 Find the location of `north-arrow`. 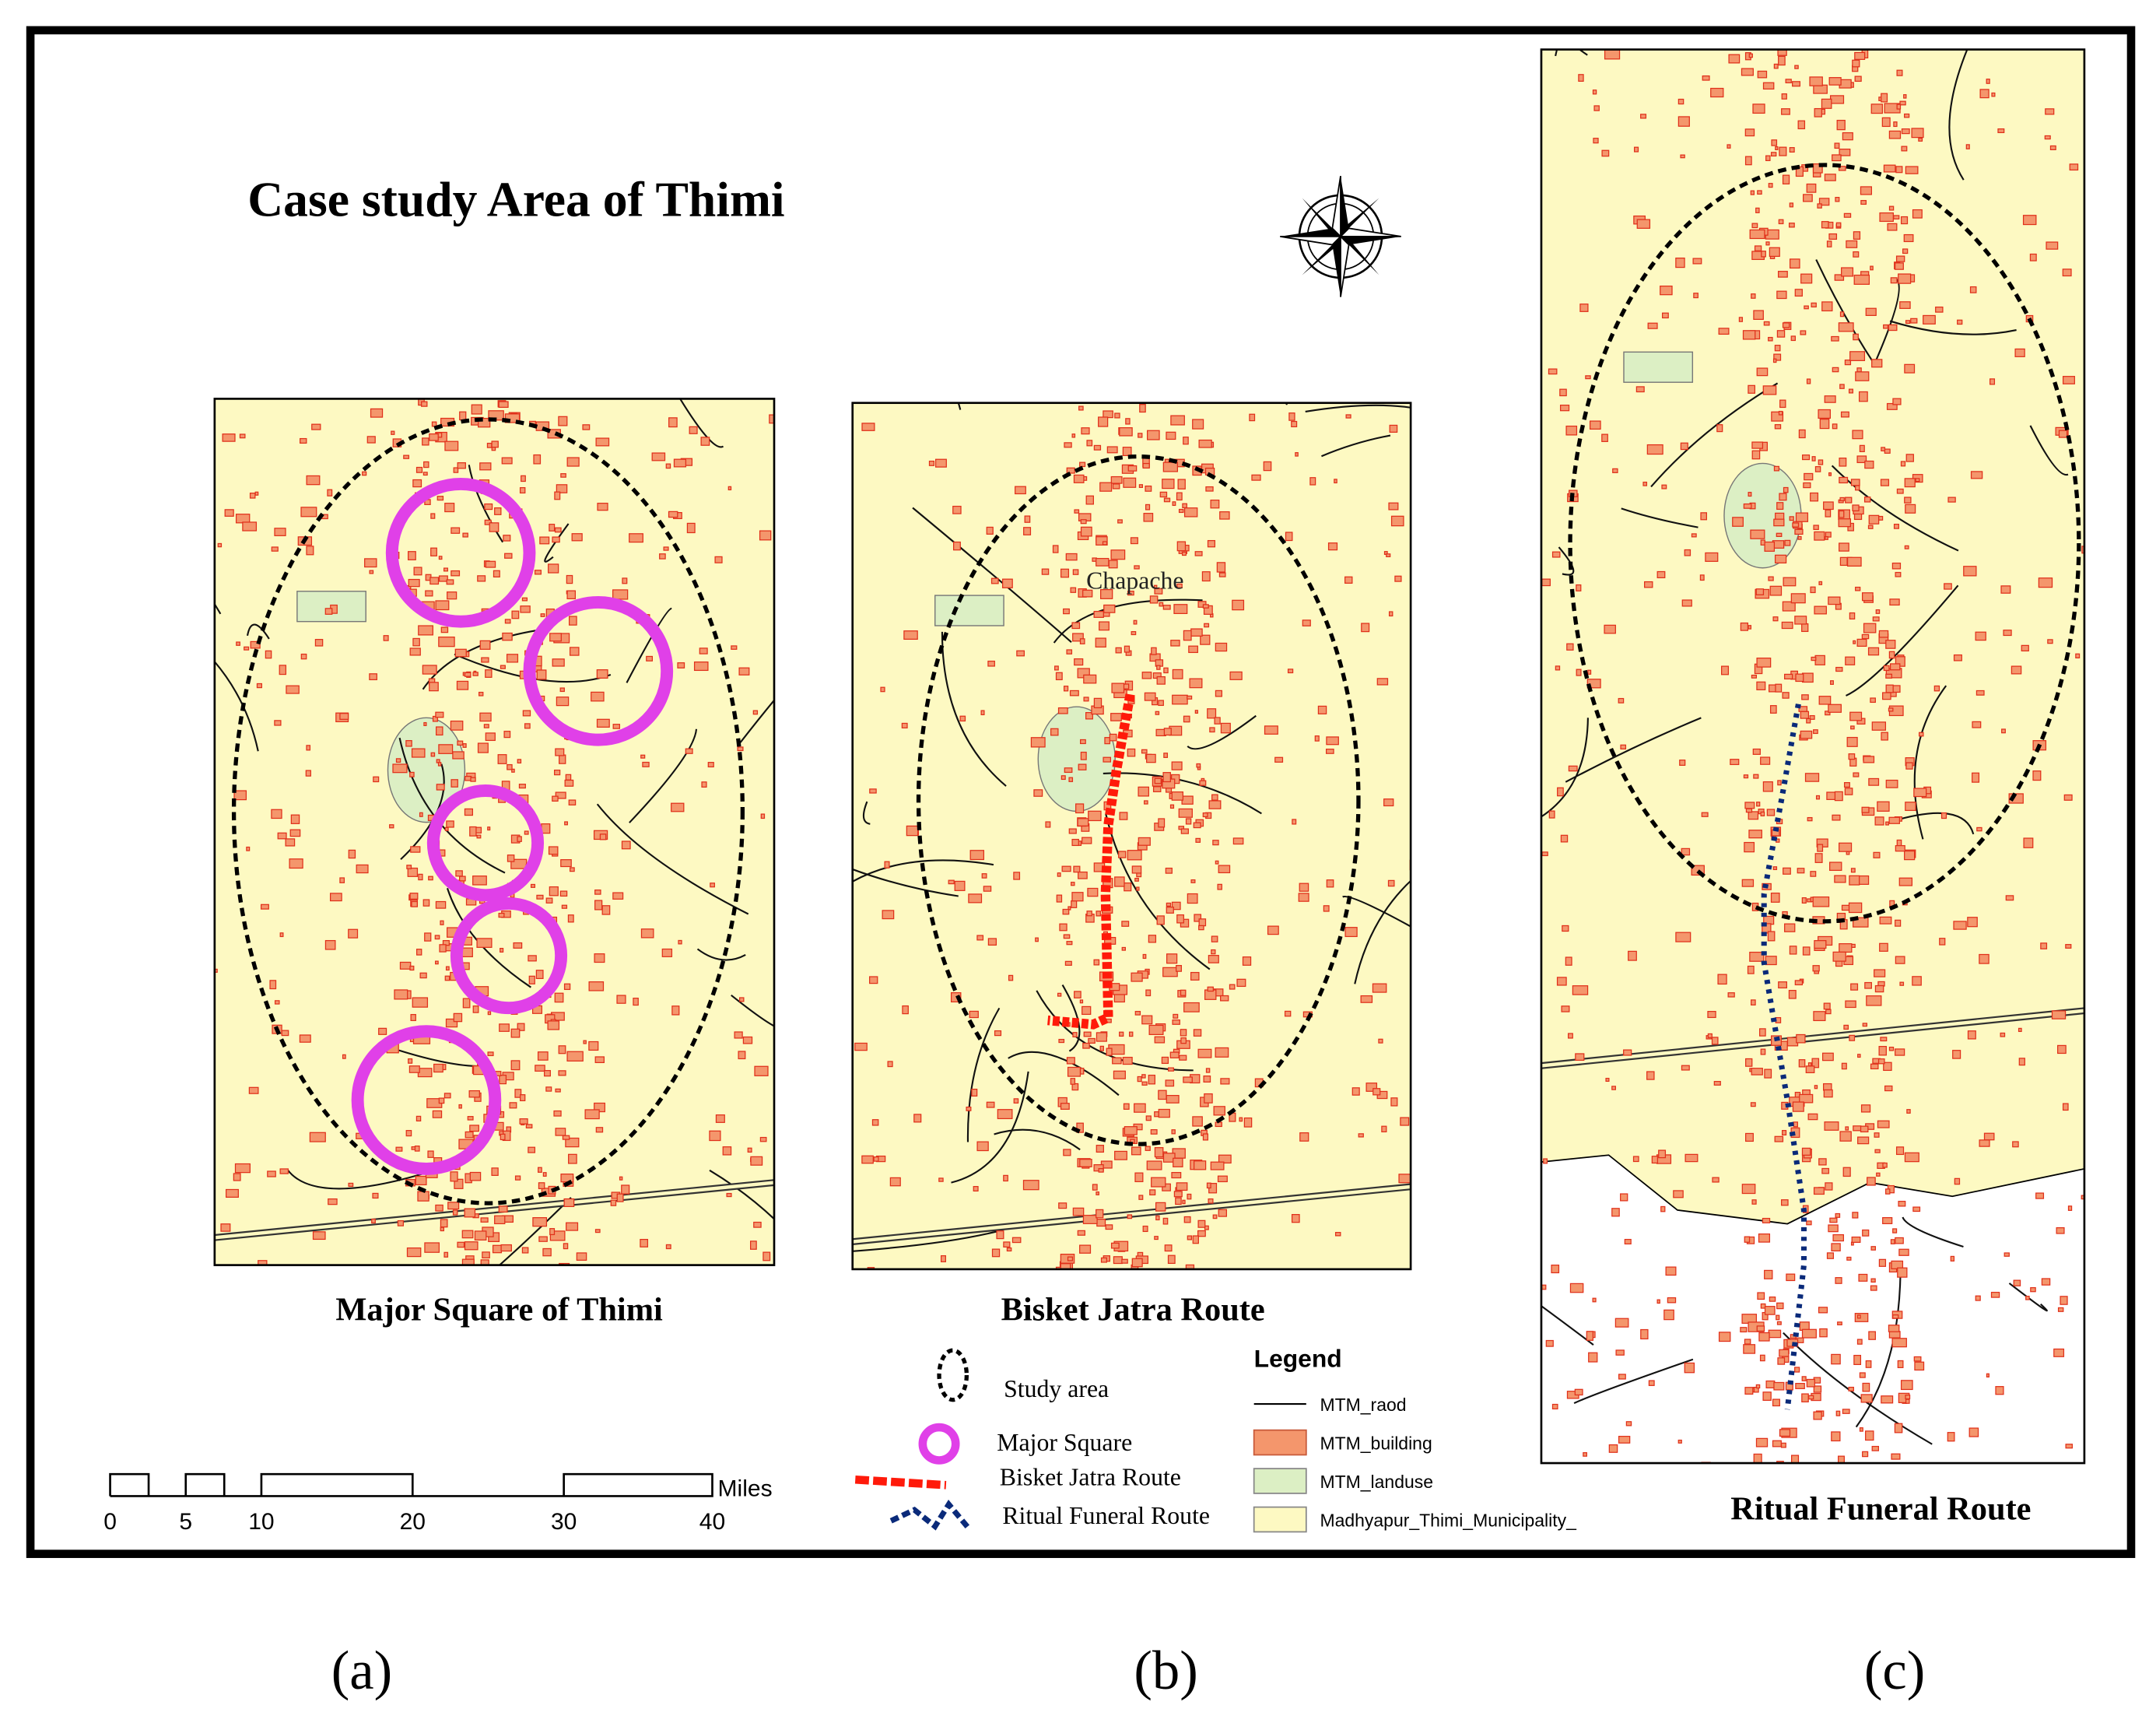

north-arrow is located at coordinates (1341, 237).